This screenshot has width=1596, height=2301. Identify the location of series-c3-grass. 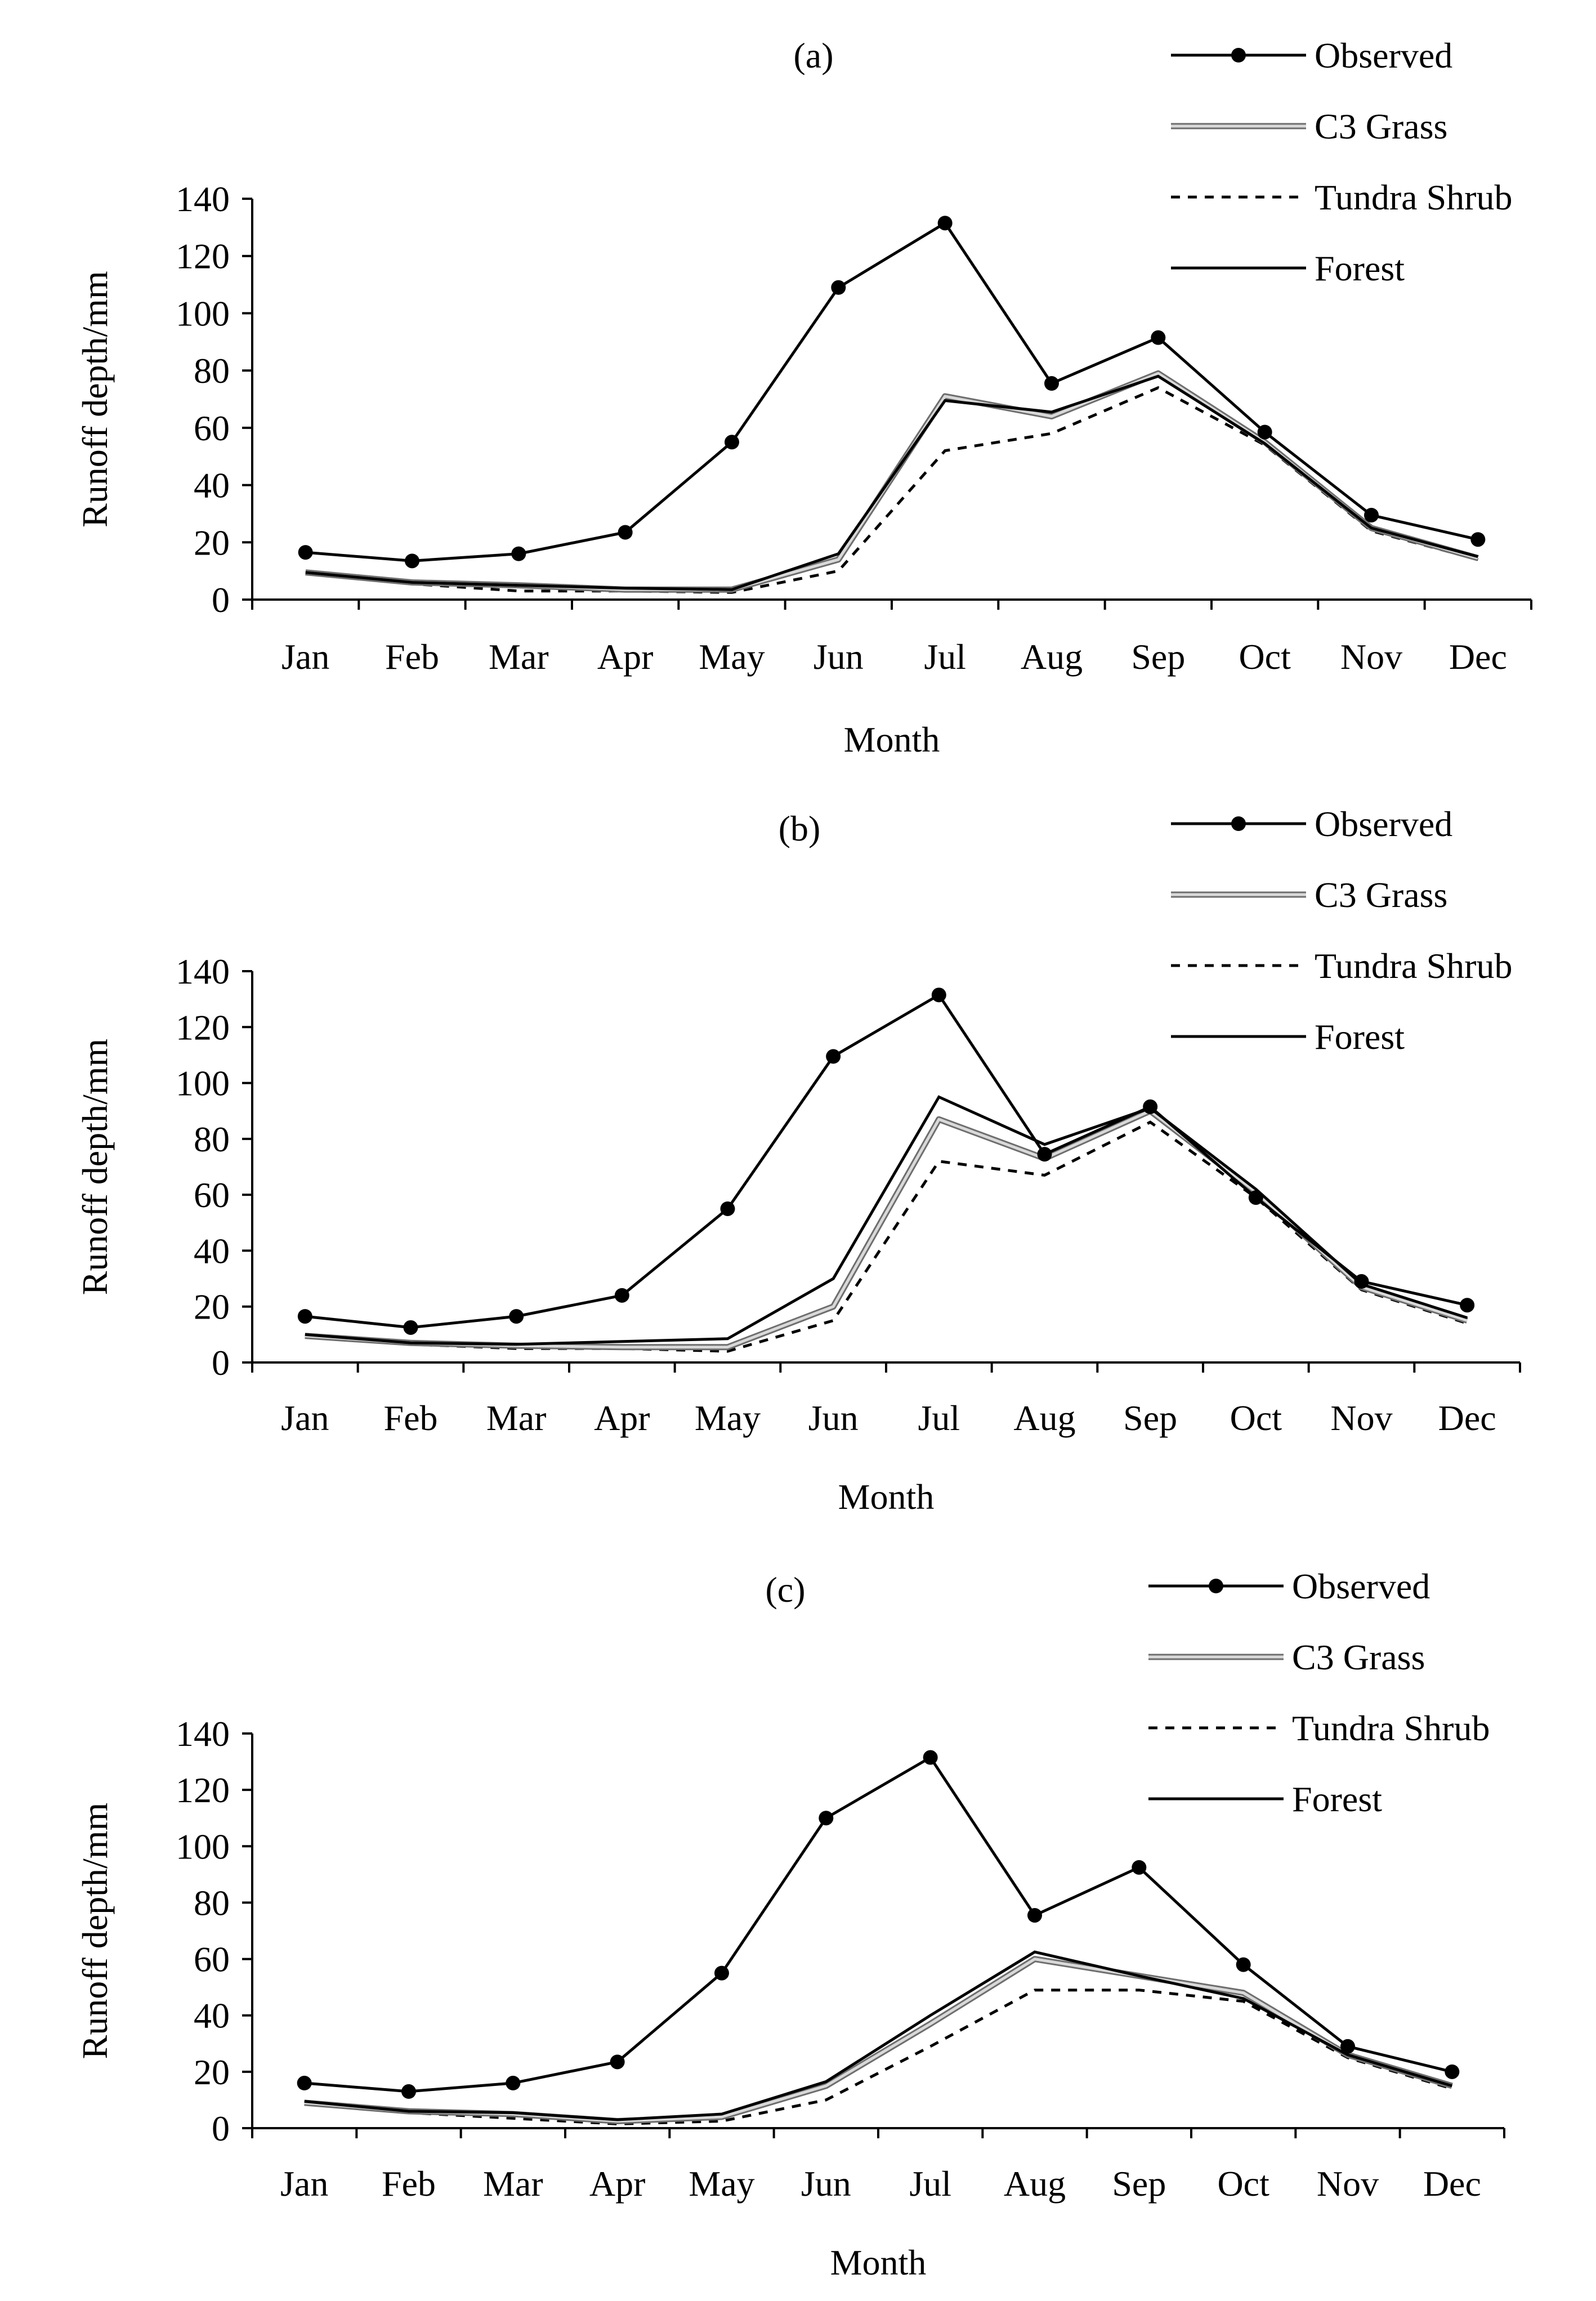
(879, 2040).